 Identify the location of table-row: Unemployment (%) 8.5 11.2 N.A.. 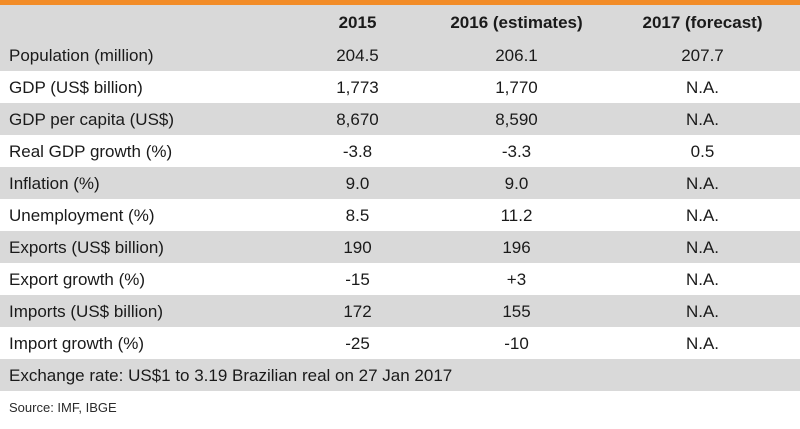
(400, 215).